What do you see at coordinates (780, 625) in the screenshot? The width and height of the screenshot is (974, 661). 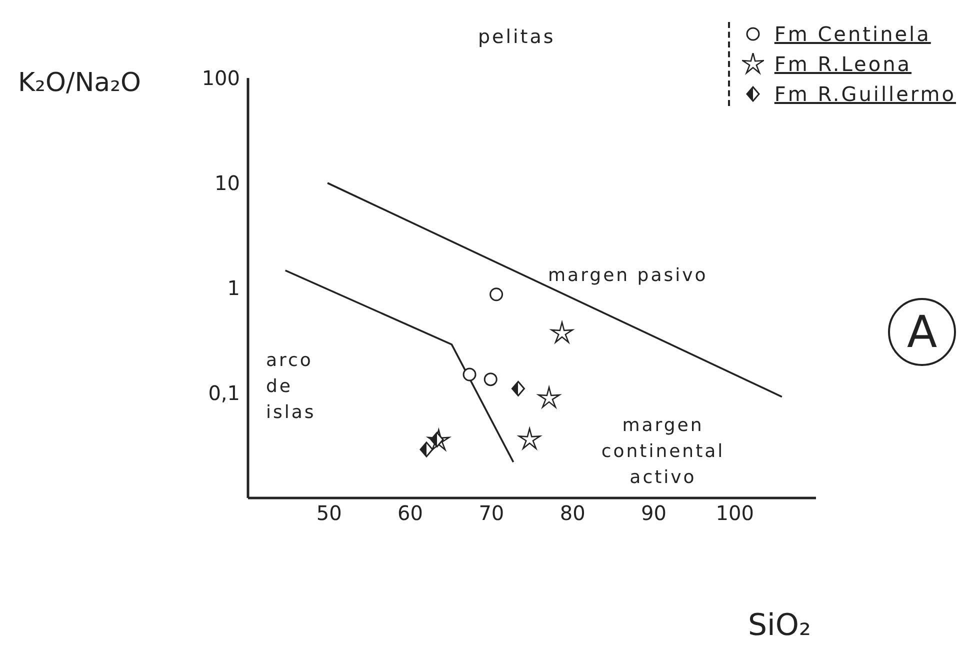 I see `x-axis-title: SiO₂` at bounding box center [780, 625].